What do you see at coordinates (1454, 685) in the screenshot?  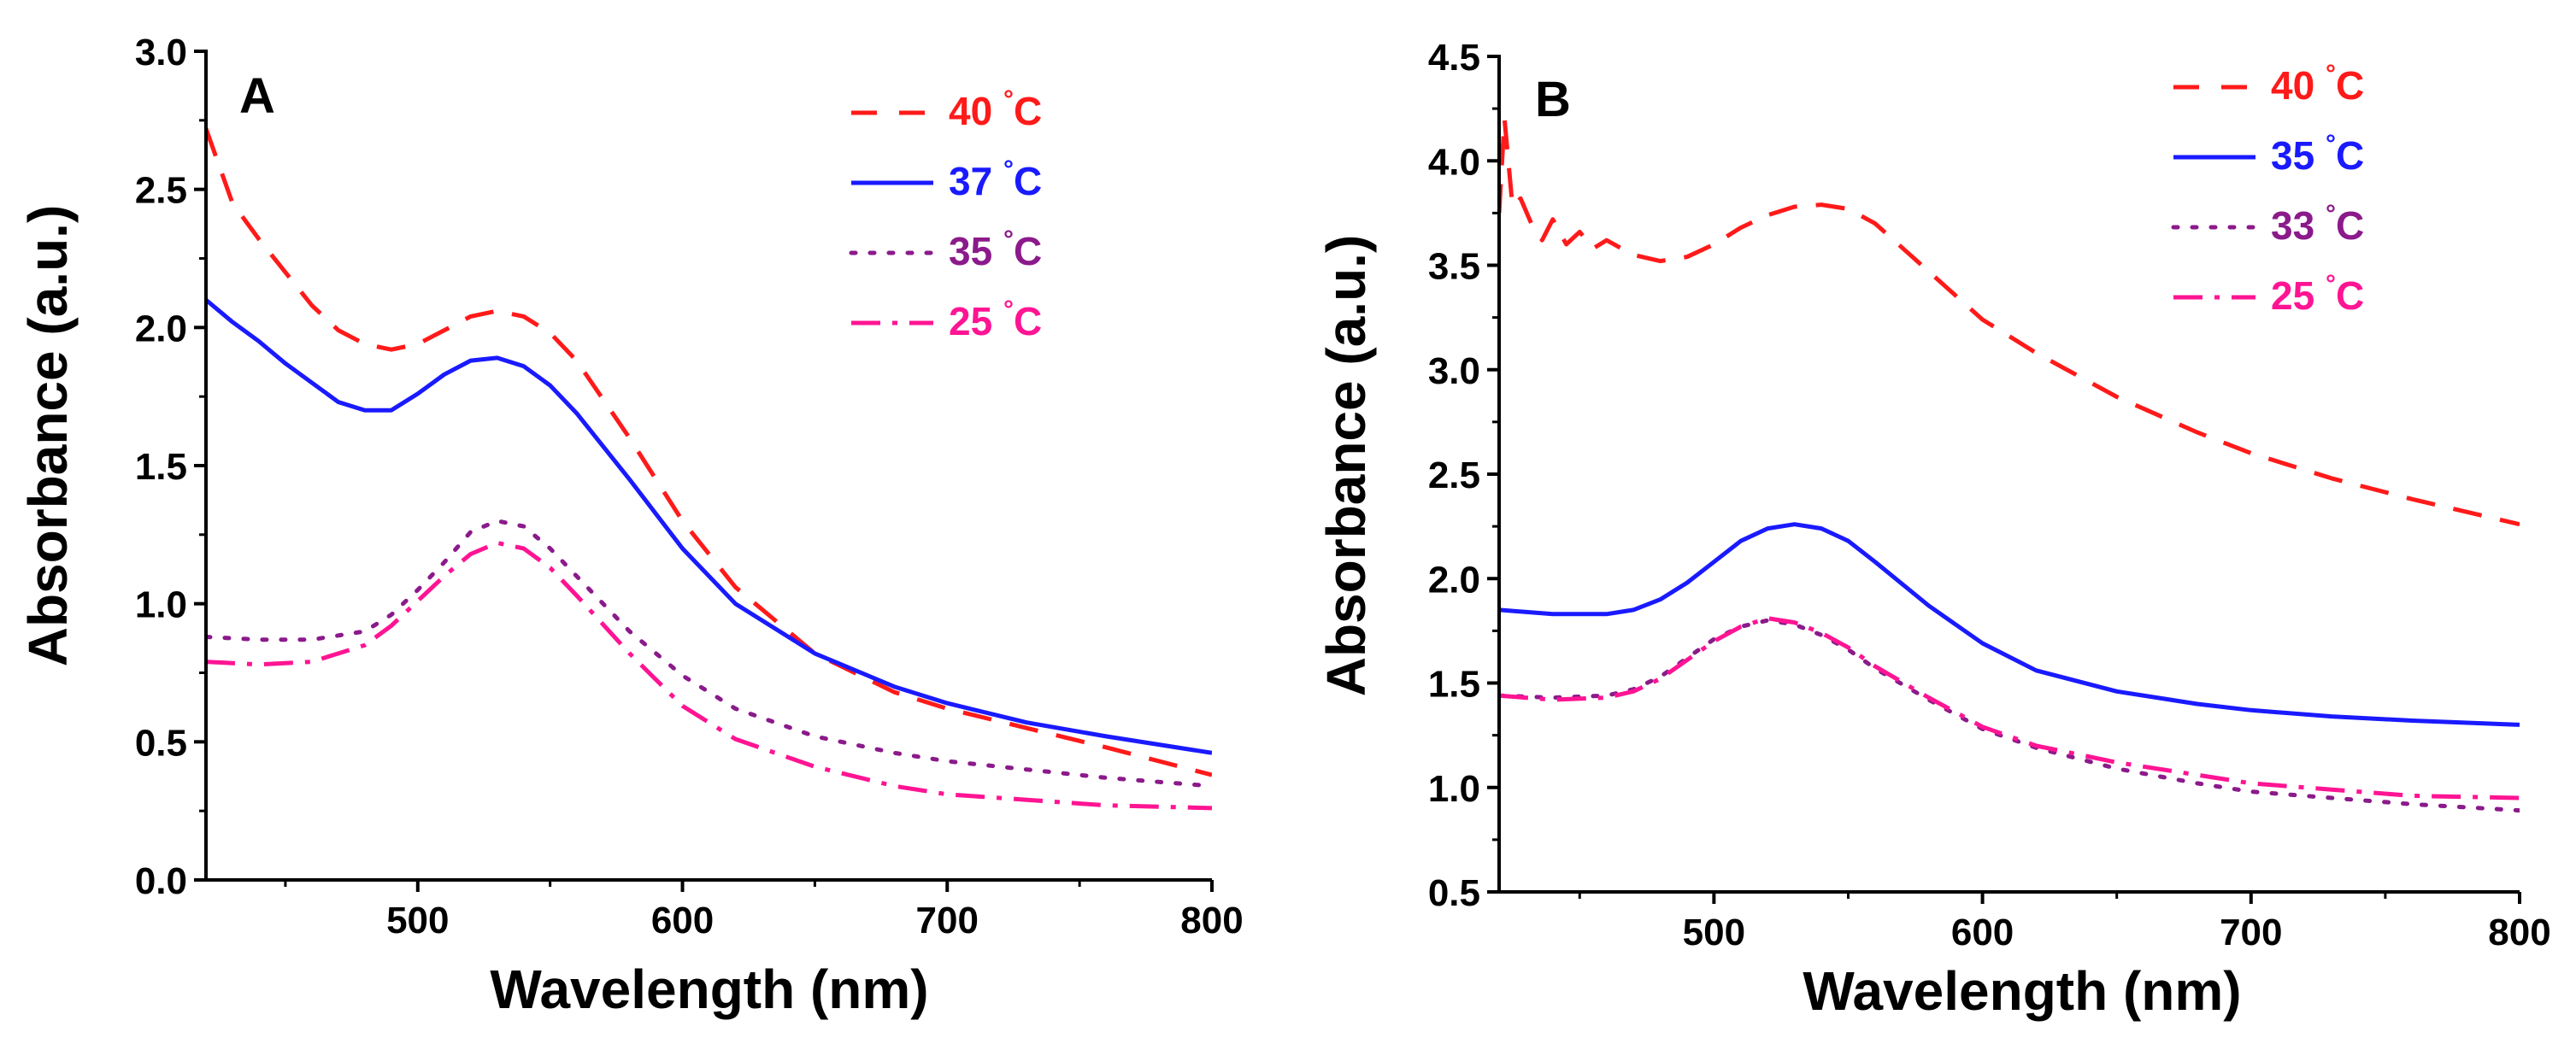 I see `panel-b-y-tick-label: 1.5` at bounding box center [1454, 685].